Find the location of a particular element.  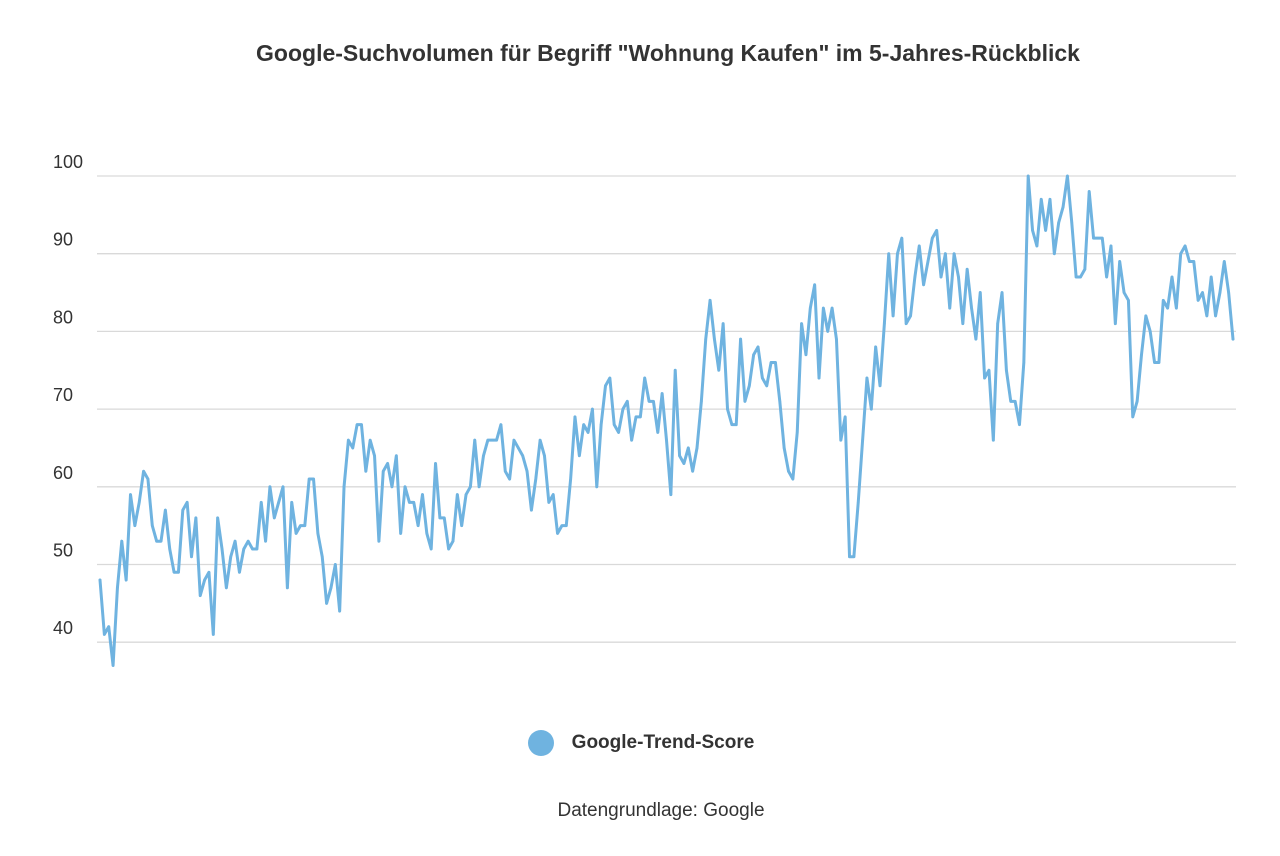

source-note: Datengrundlage: Google is located at coordinates (661, 810).